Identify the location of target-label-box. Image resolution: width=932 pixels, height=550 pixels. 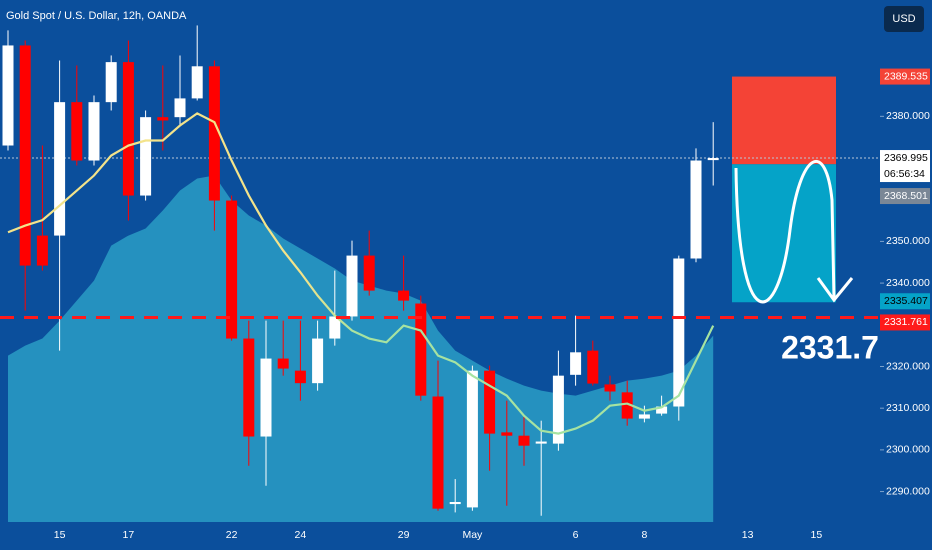
(905, 301).